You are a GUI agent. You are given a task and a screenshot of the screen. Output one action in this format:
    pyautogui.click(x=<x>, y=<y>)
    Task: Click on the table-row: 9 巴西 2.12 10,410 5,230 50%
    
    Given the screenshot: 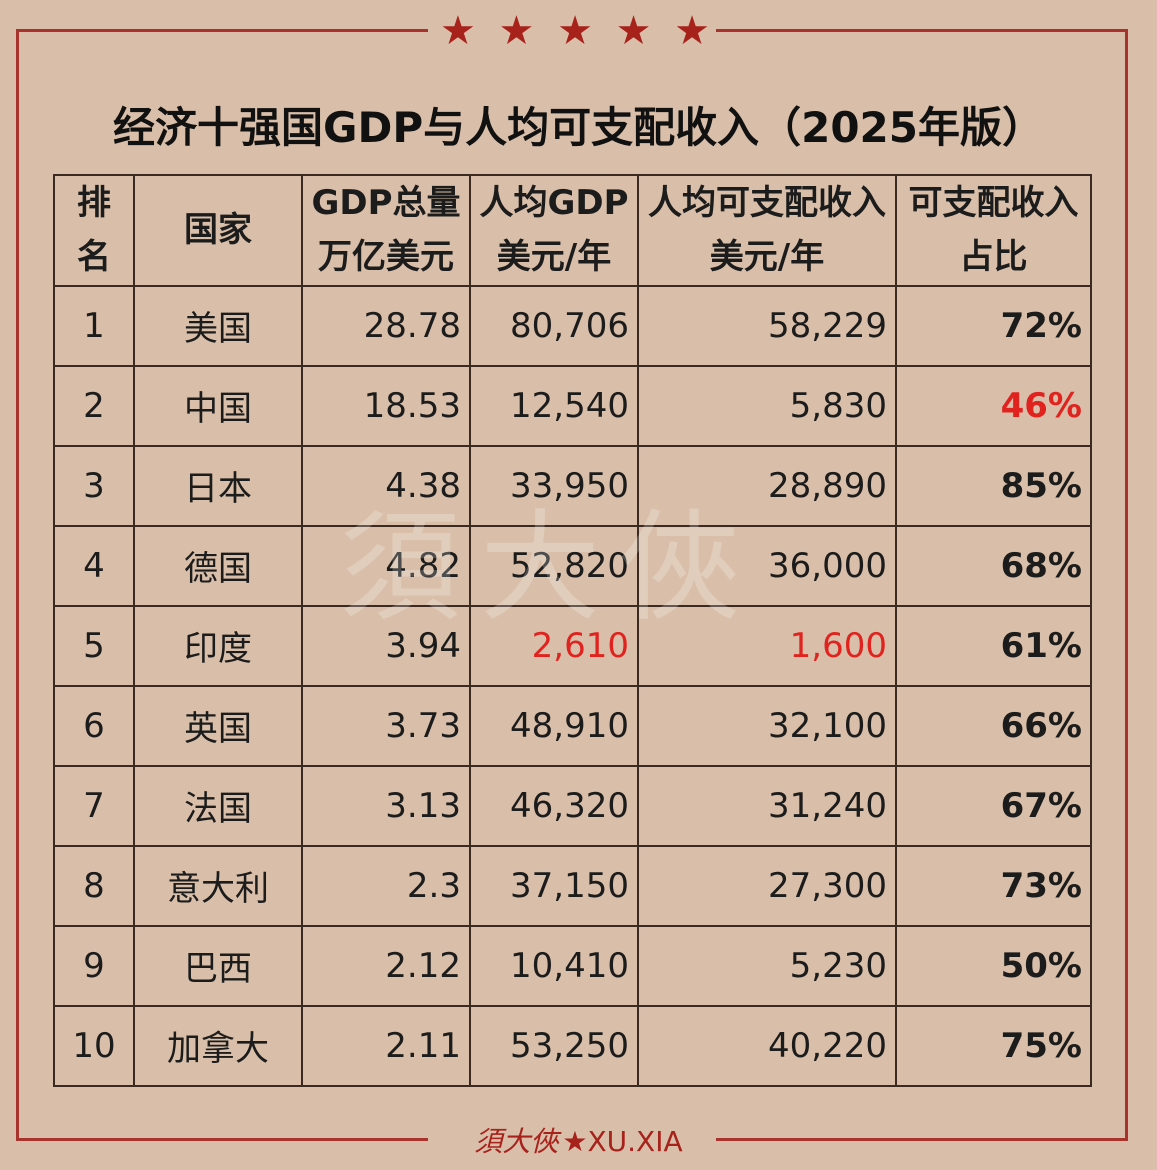 What is the action you would take?
    pyautogui.click(x=572, y=965)
    